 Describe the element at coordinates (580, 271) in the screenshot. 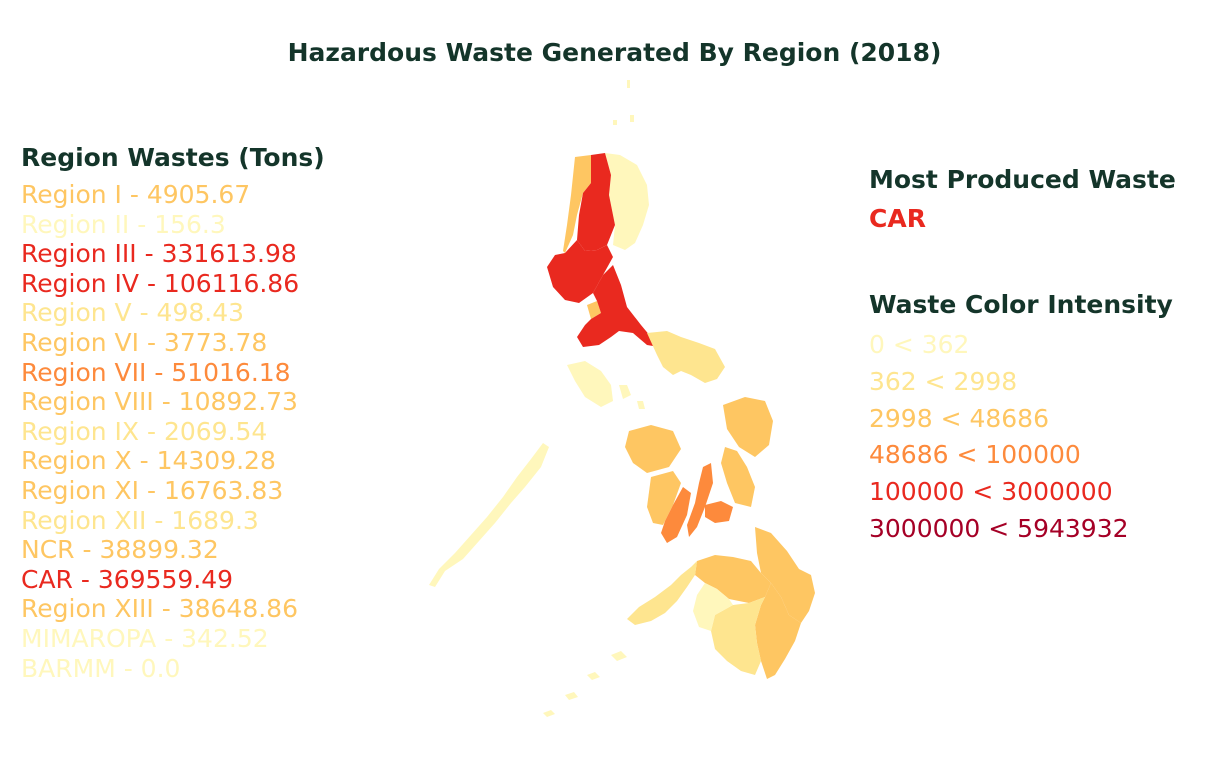

I see `region-central-luzon` at that location.